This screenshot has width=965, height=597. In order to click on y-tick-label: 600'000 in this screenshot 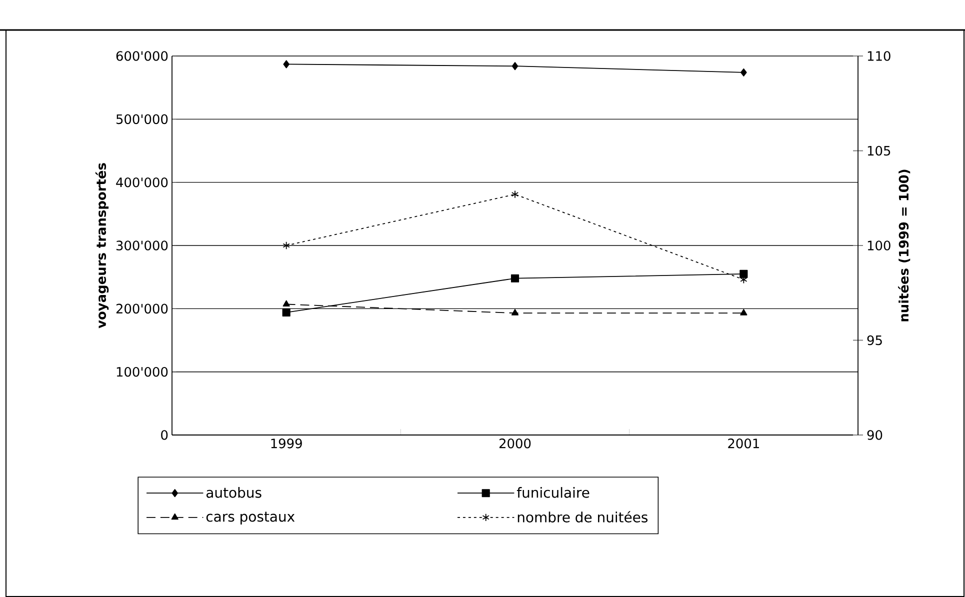, I will do `click(142, 56)`.